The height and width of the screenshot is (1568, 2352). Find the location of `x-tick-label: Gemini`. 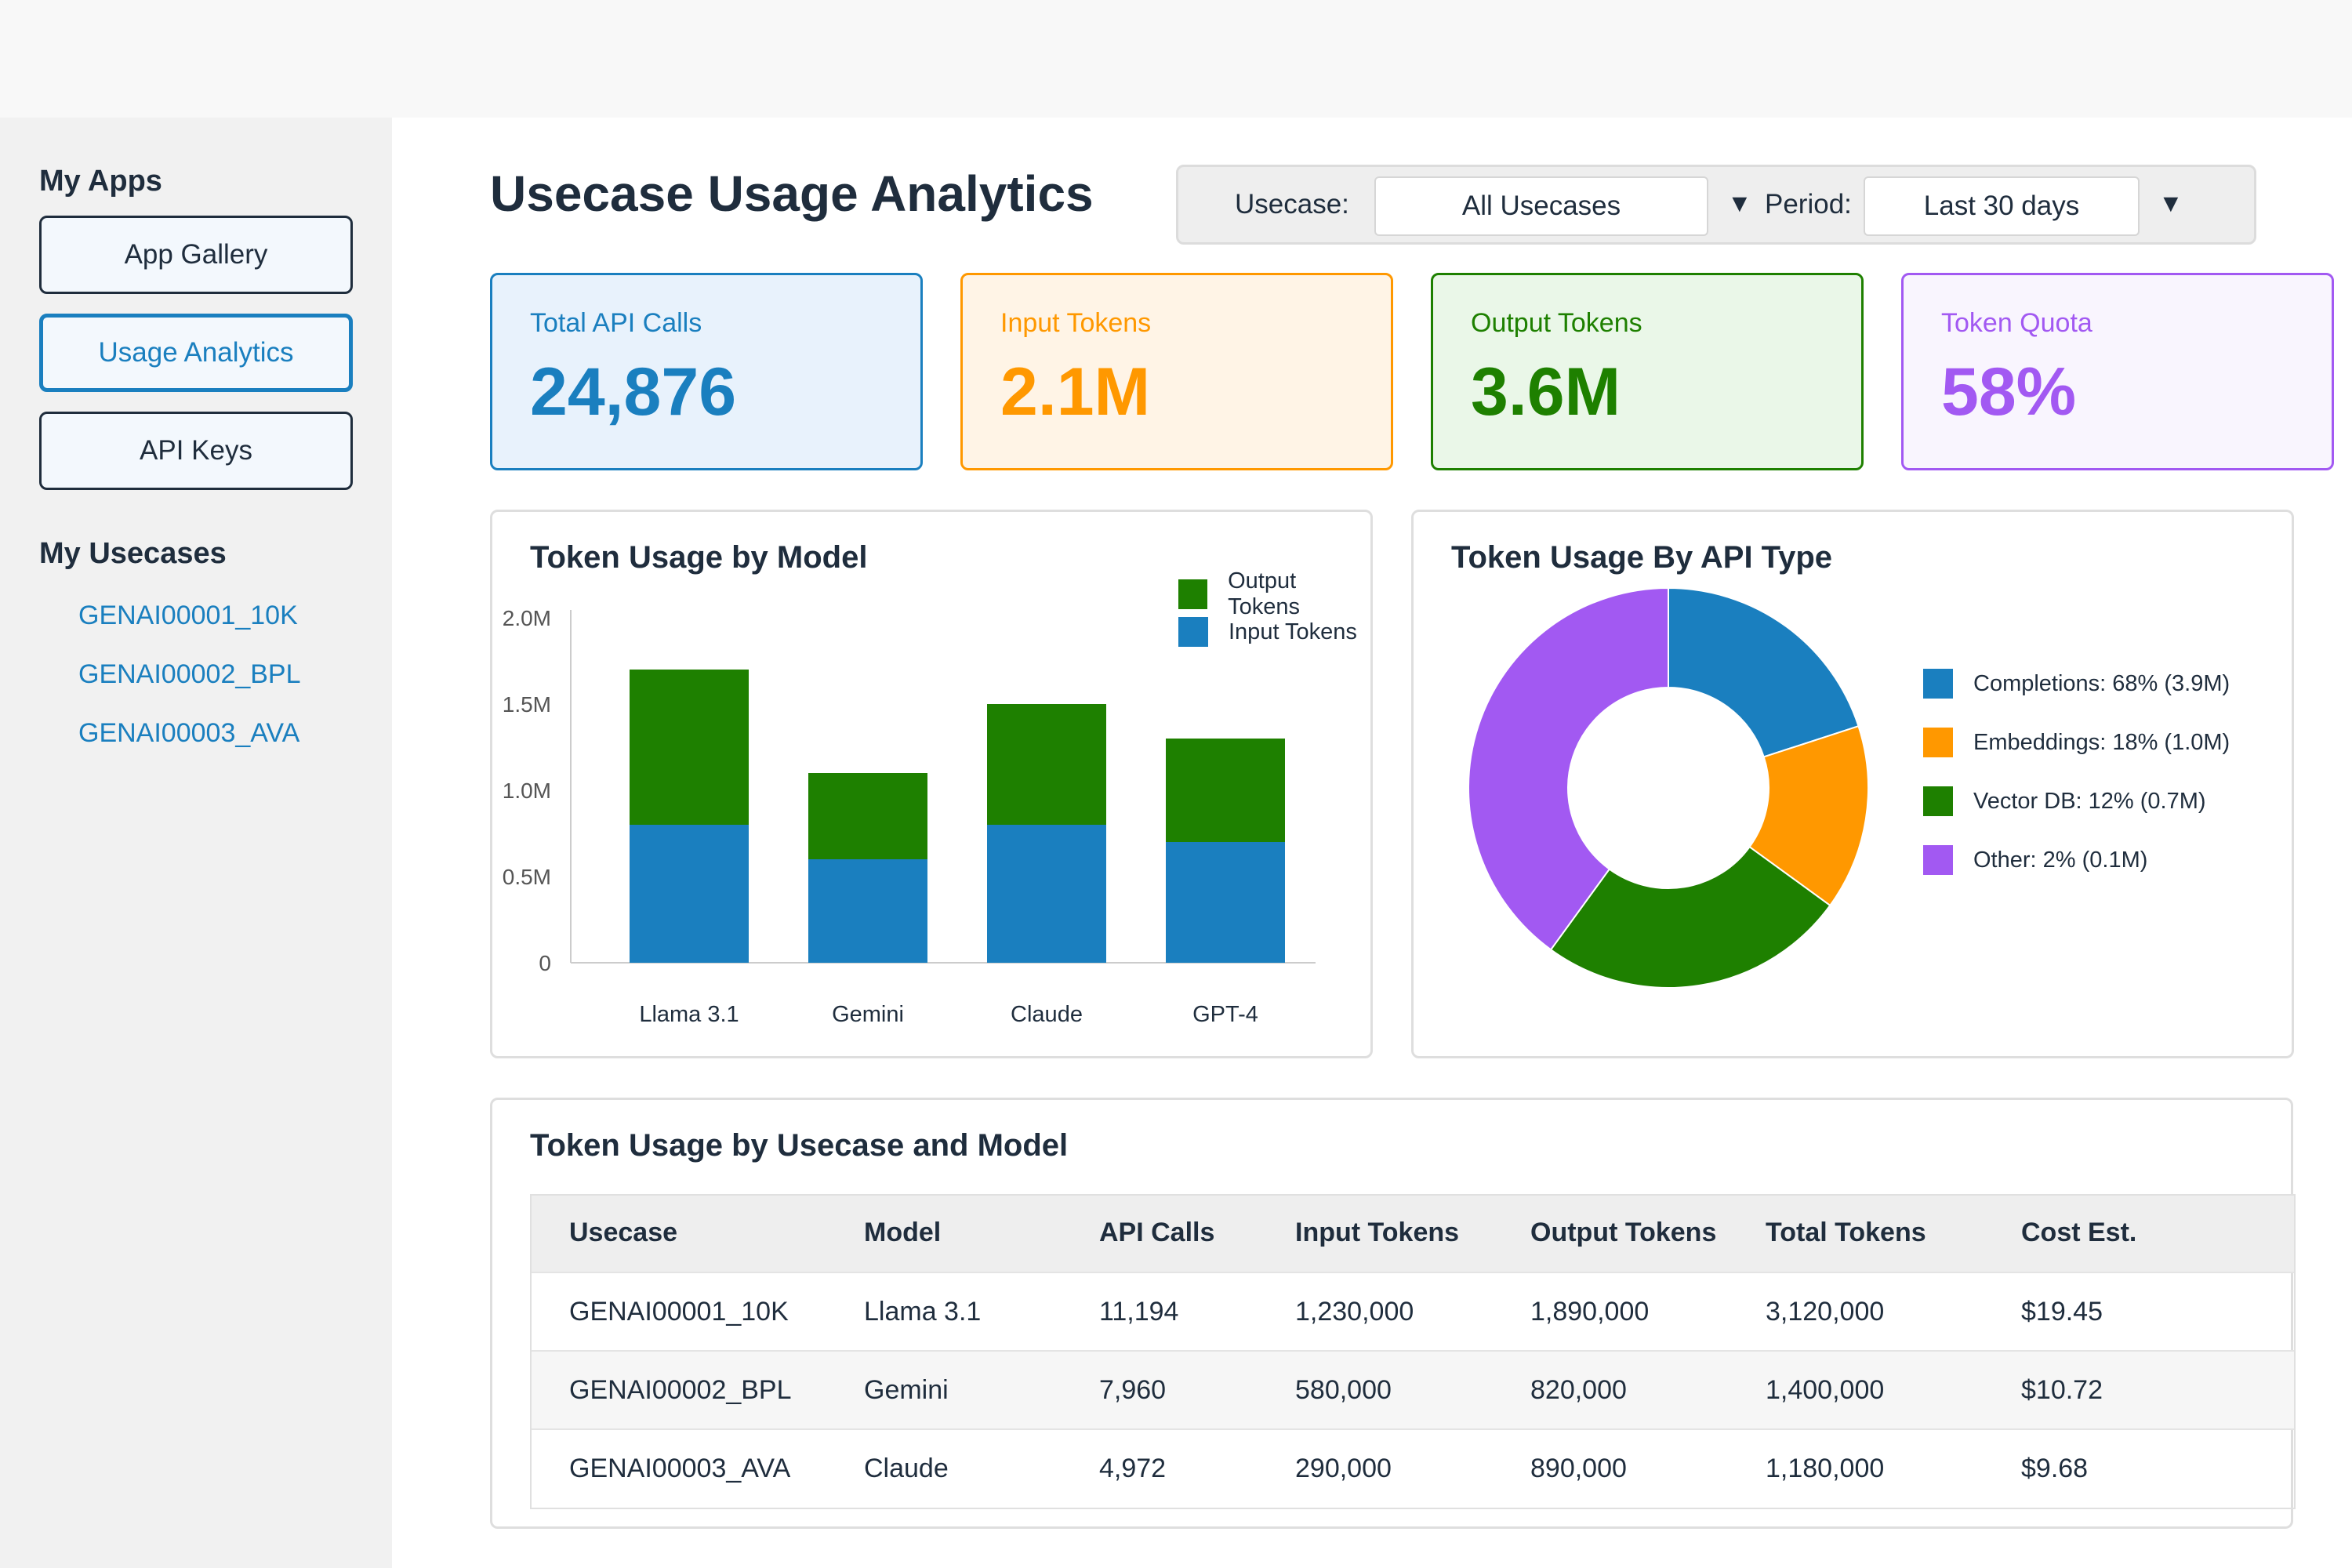

x-tick-label: Gemini is located at coordinates (868, 1015).